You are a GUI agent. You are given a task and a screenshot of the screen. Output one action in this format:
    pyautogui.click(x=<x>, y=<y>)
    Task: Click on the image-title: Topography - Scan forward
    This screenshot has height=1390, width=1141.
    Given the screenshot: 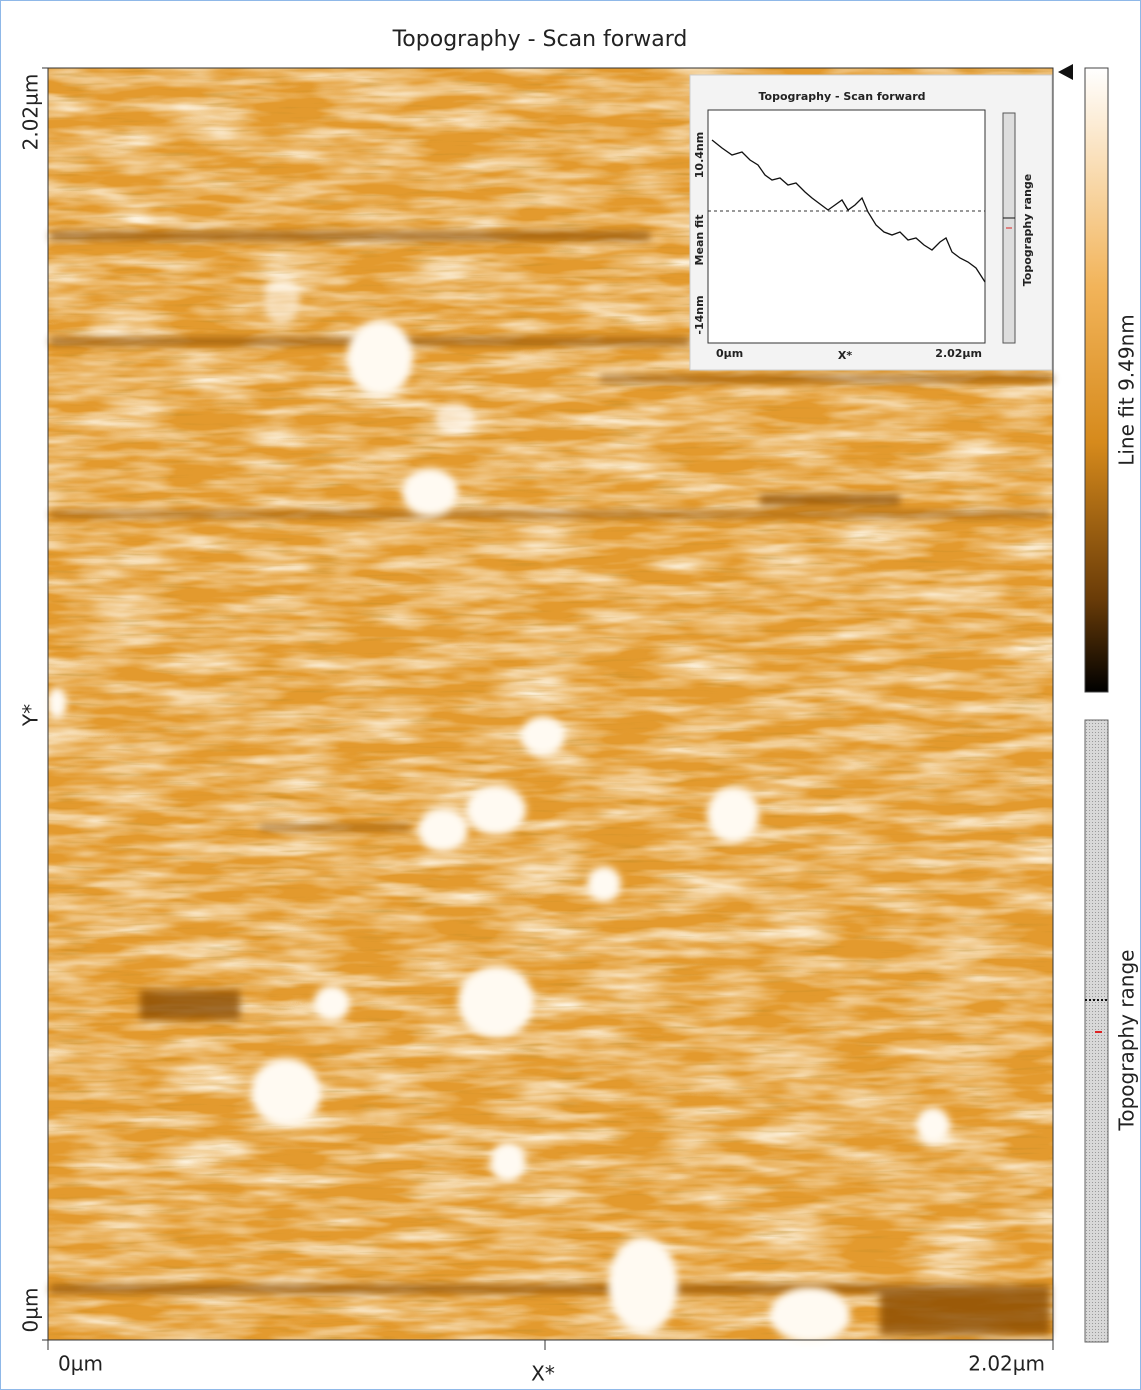 What is the action you would take?
    pyautogui.click(x=540, y=39)
    